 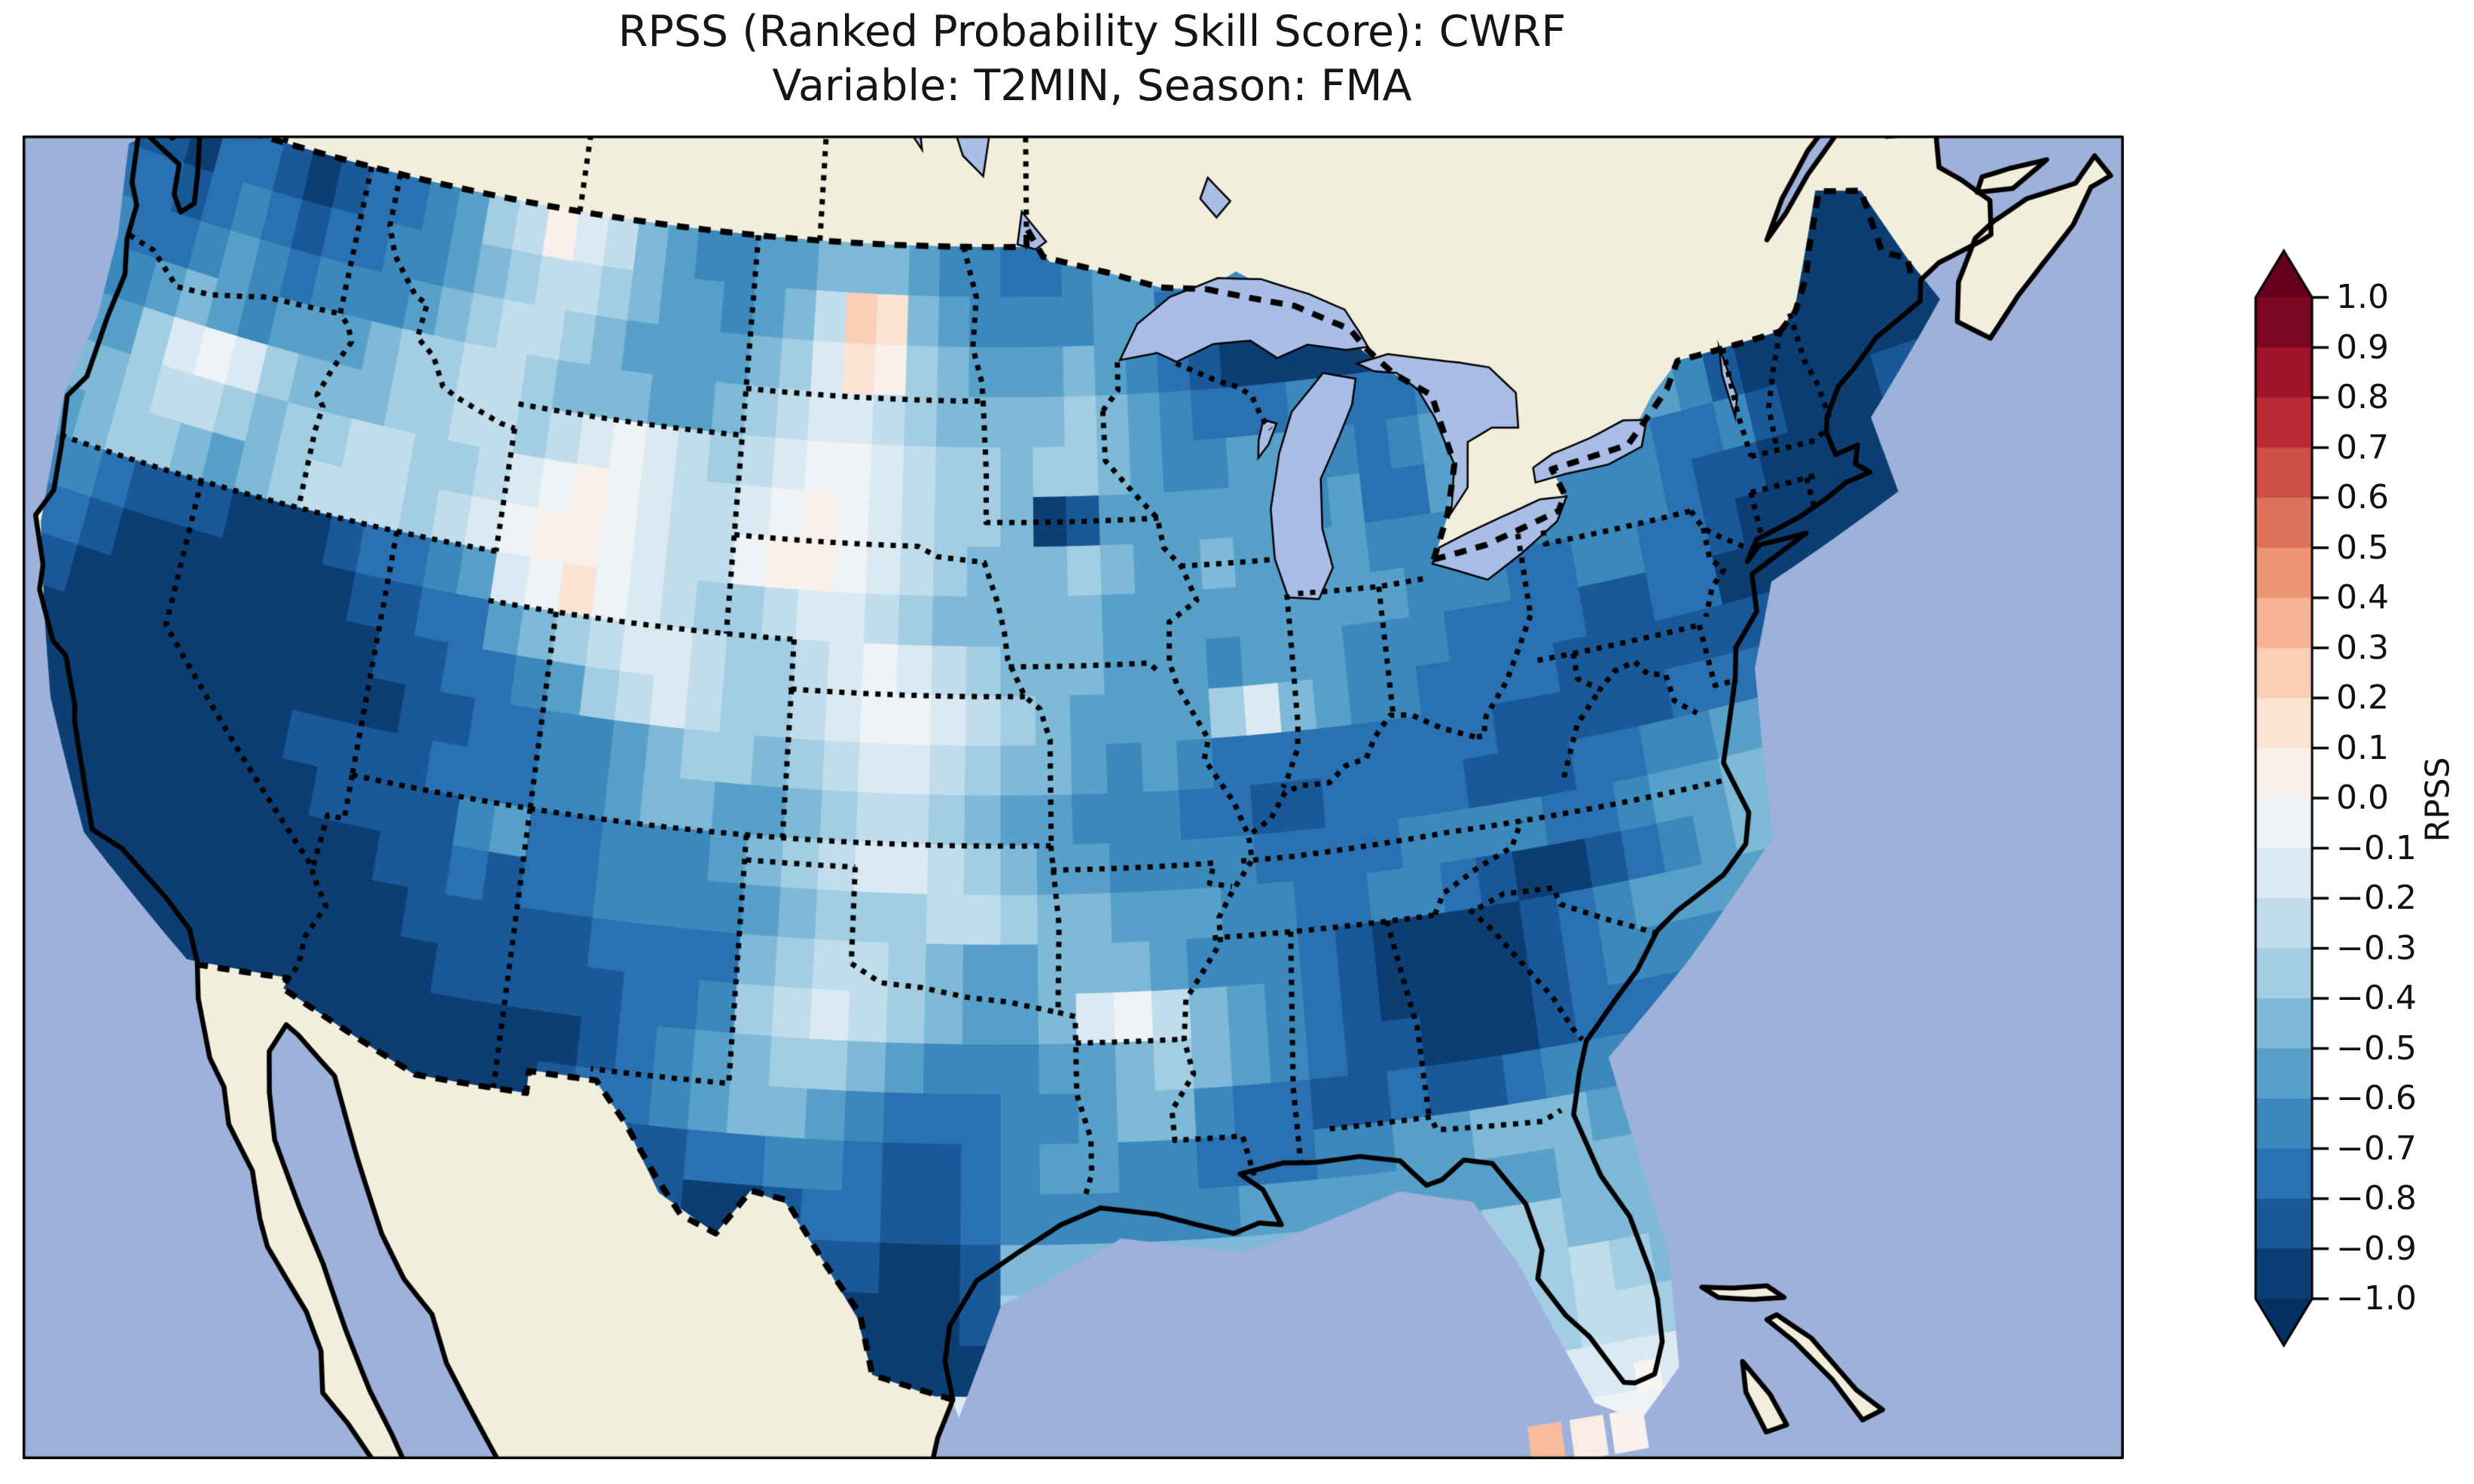 What do you see at coordinates (2363, 697) in the screenshot?
I see `colorbar-tick-label: 0.2` at bounding box center [2363, 697].